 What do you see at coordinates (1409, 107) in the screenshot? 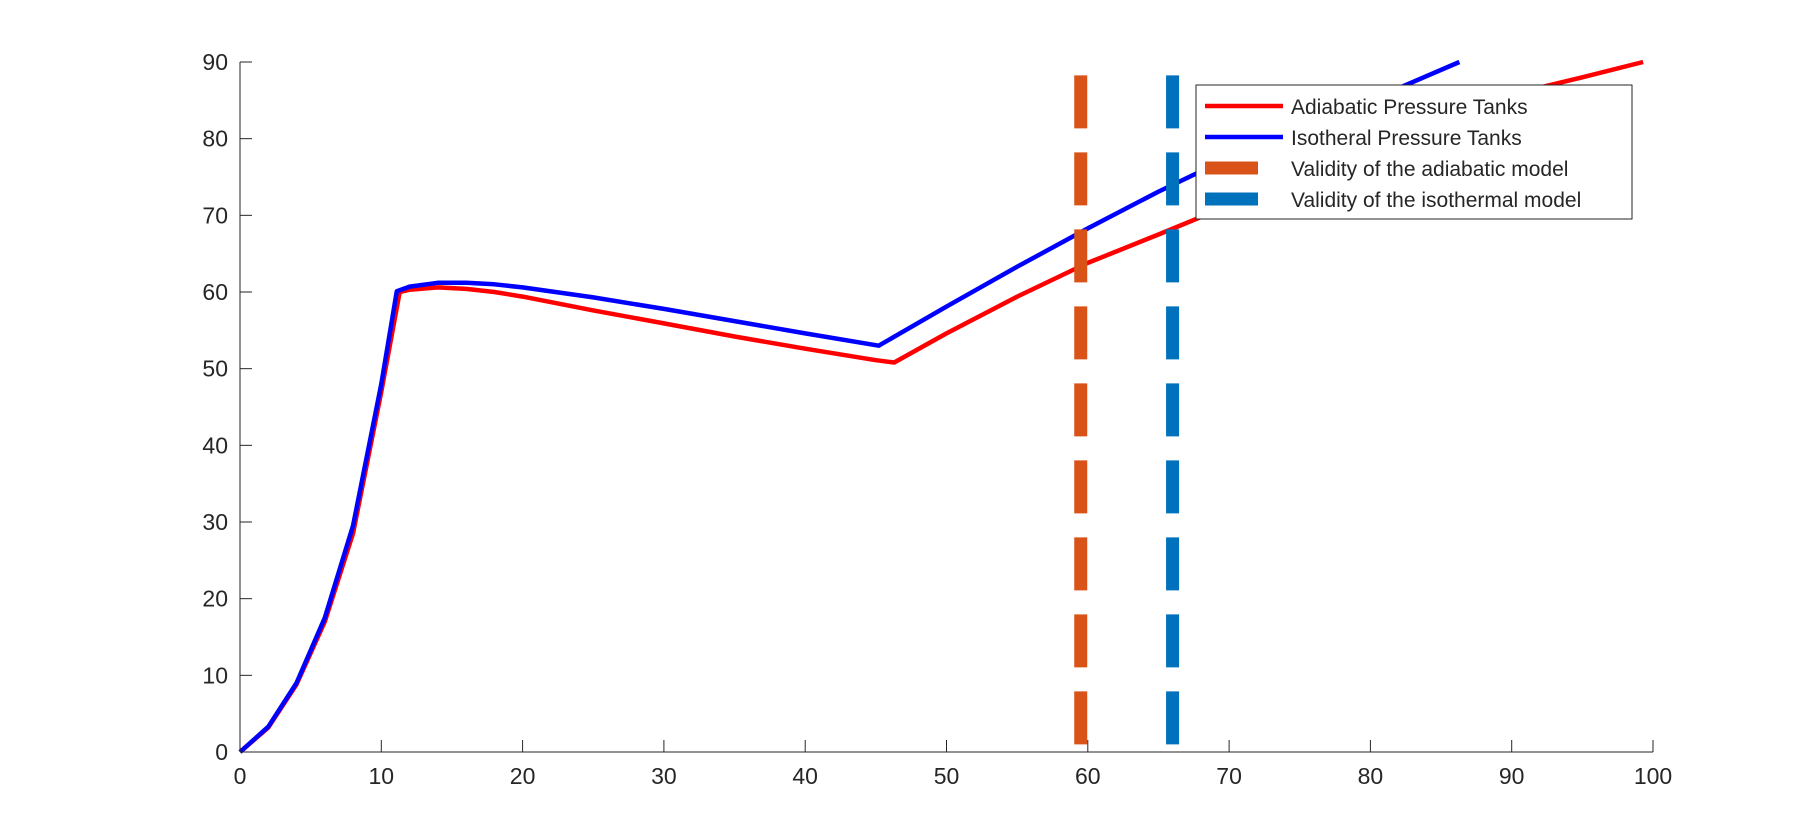
I see `legend-label-0: Adiabatic Pressure Tanks` at bounding box center [1409, 107].